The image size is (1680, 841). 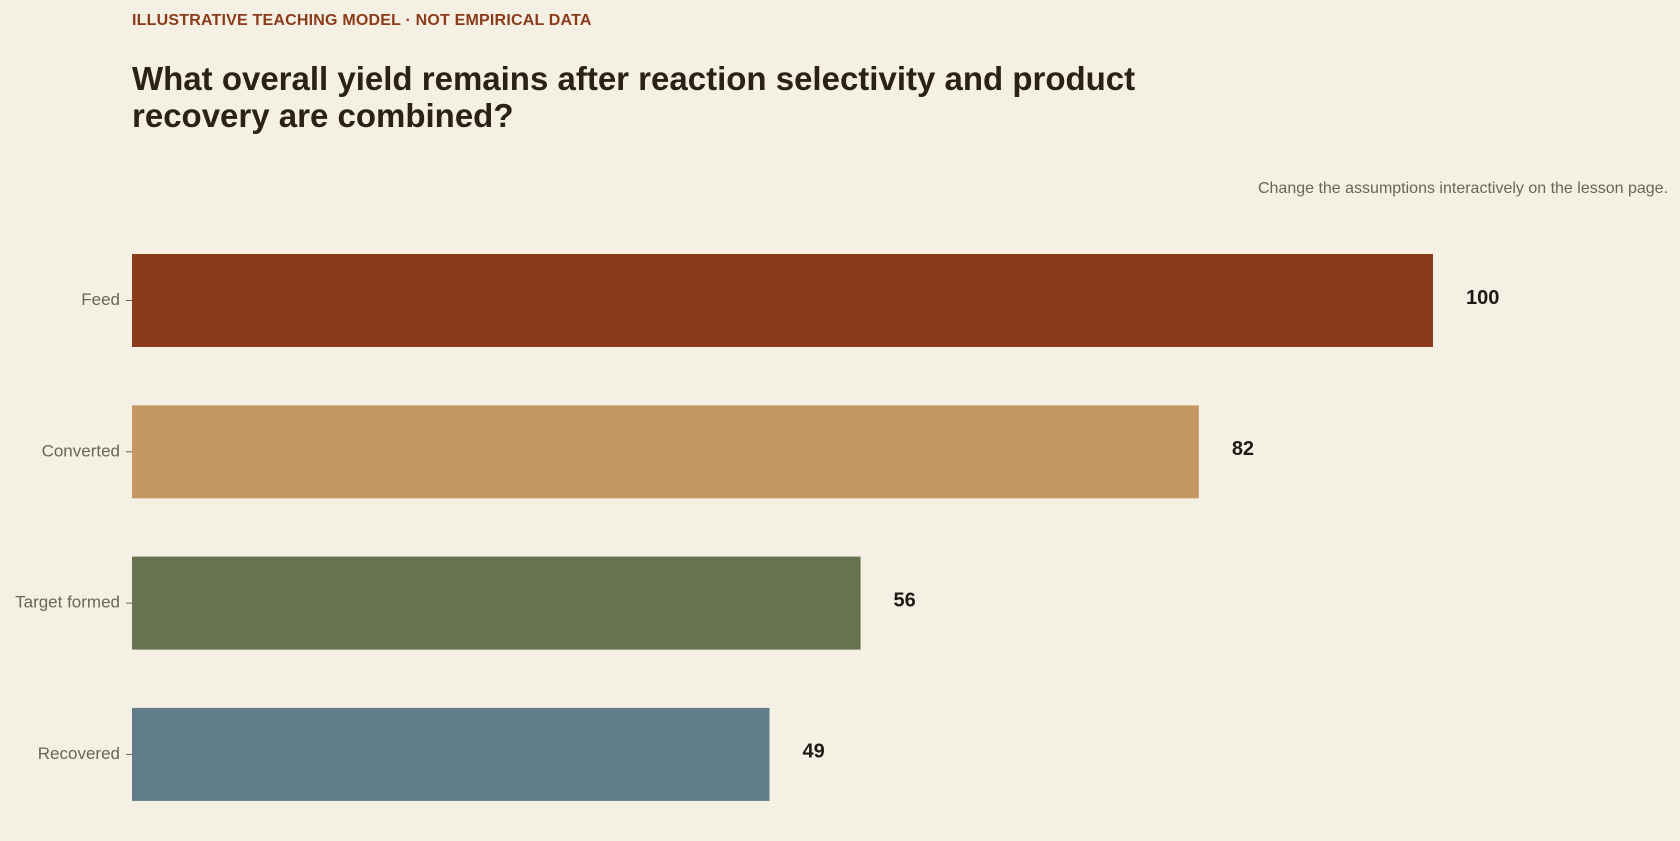 I want to click on value-label: 56, so click(x=905, y=600).